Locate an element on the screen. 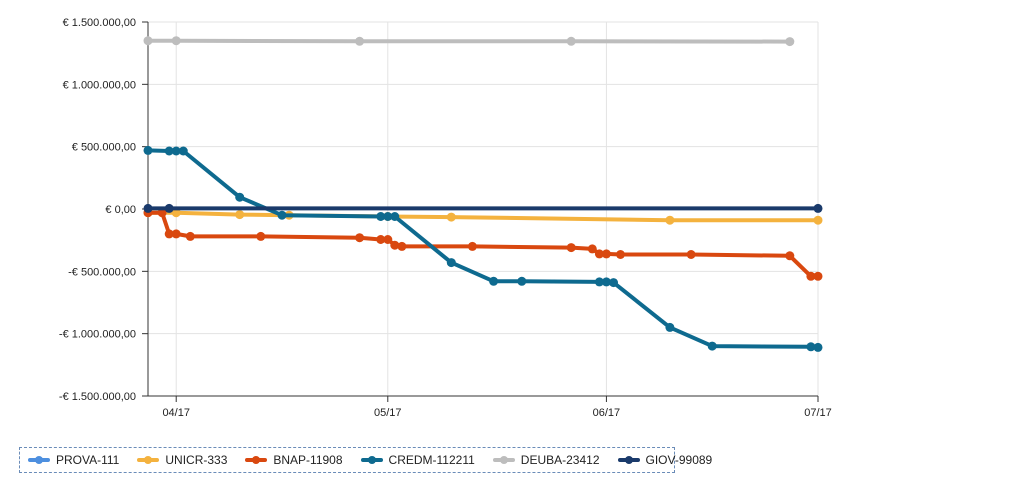 This screenshot has width=1023, height=482. legend-item-deuba-23412: DEUBA-23412 is located at coordinates (546, 460).